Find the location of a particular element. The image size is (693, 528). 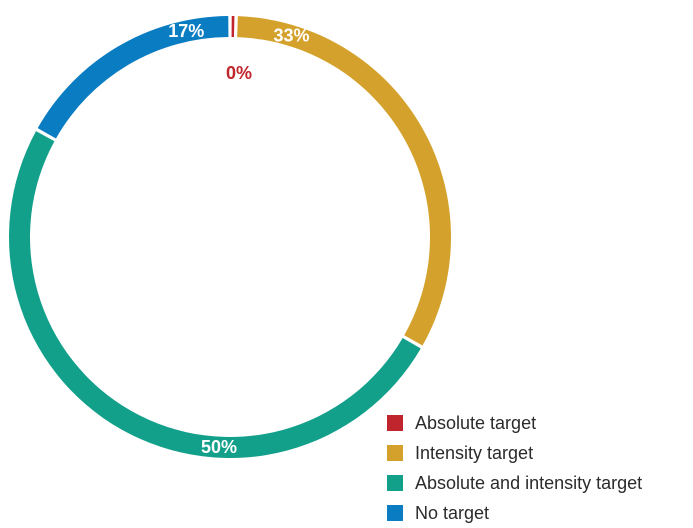

data-label-absolute-target: 0% is located at coordinates (239, 73).